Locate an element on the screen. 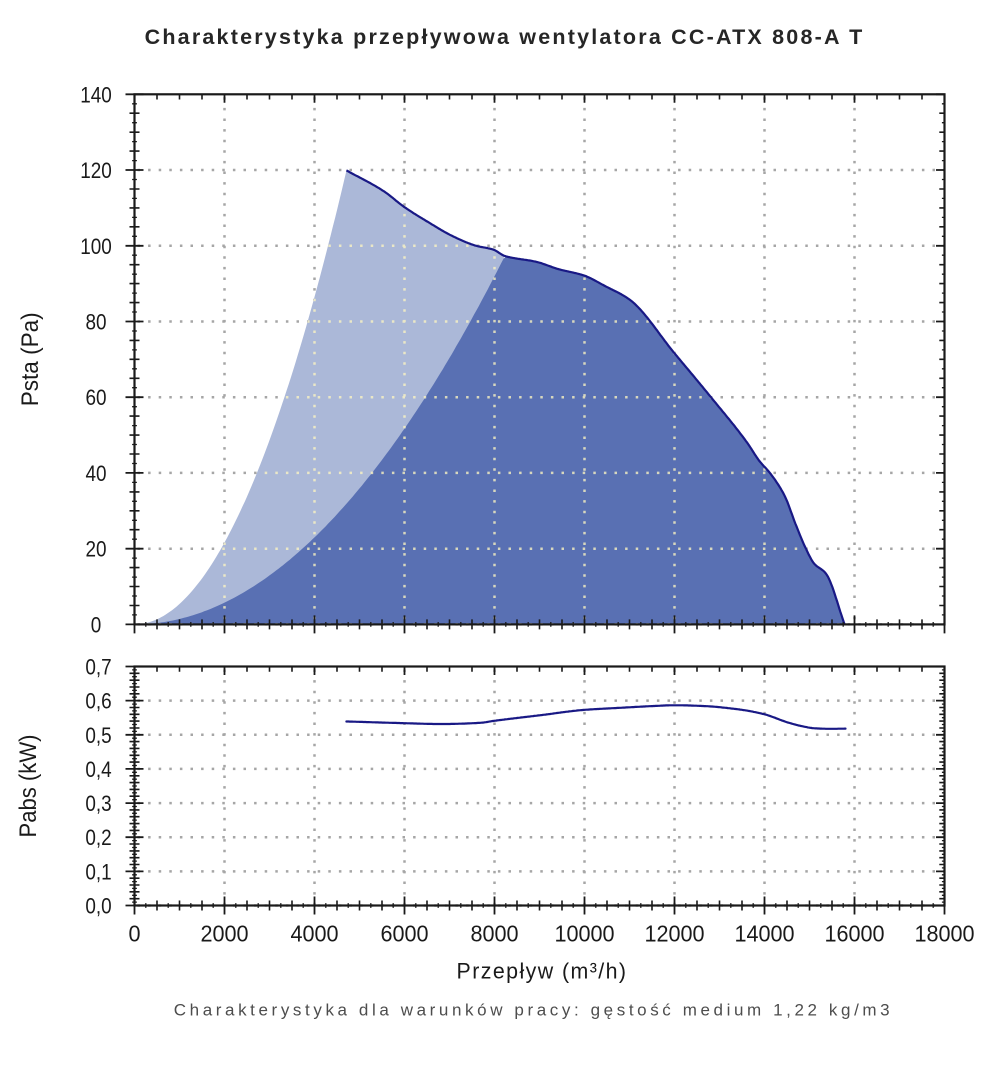  svg-text: 0,2 is located at coordinates (98, 838).